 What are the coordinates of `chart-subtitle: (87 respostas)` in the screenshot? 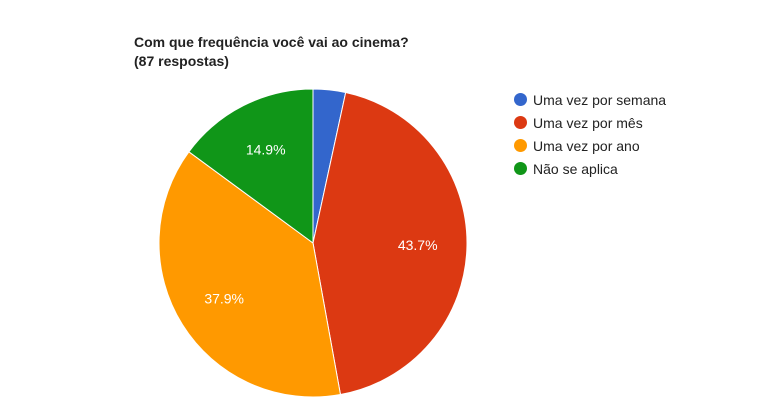 It's located at (181, 61).